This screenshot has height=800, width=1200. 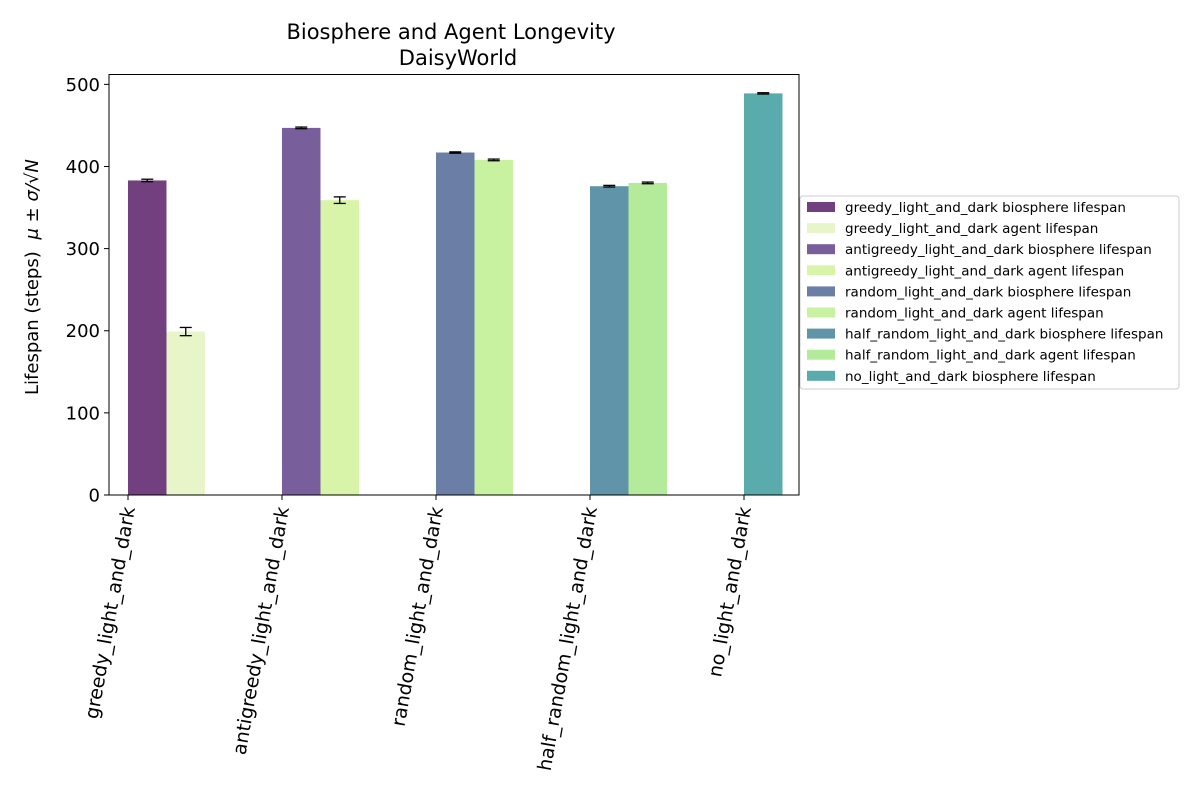 I want to click on y-tick-label: 300, so click(x=83, y=249).